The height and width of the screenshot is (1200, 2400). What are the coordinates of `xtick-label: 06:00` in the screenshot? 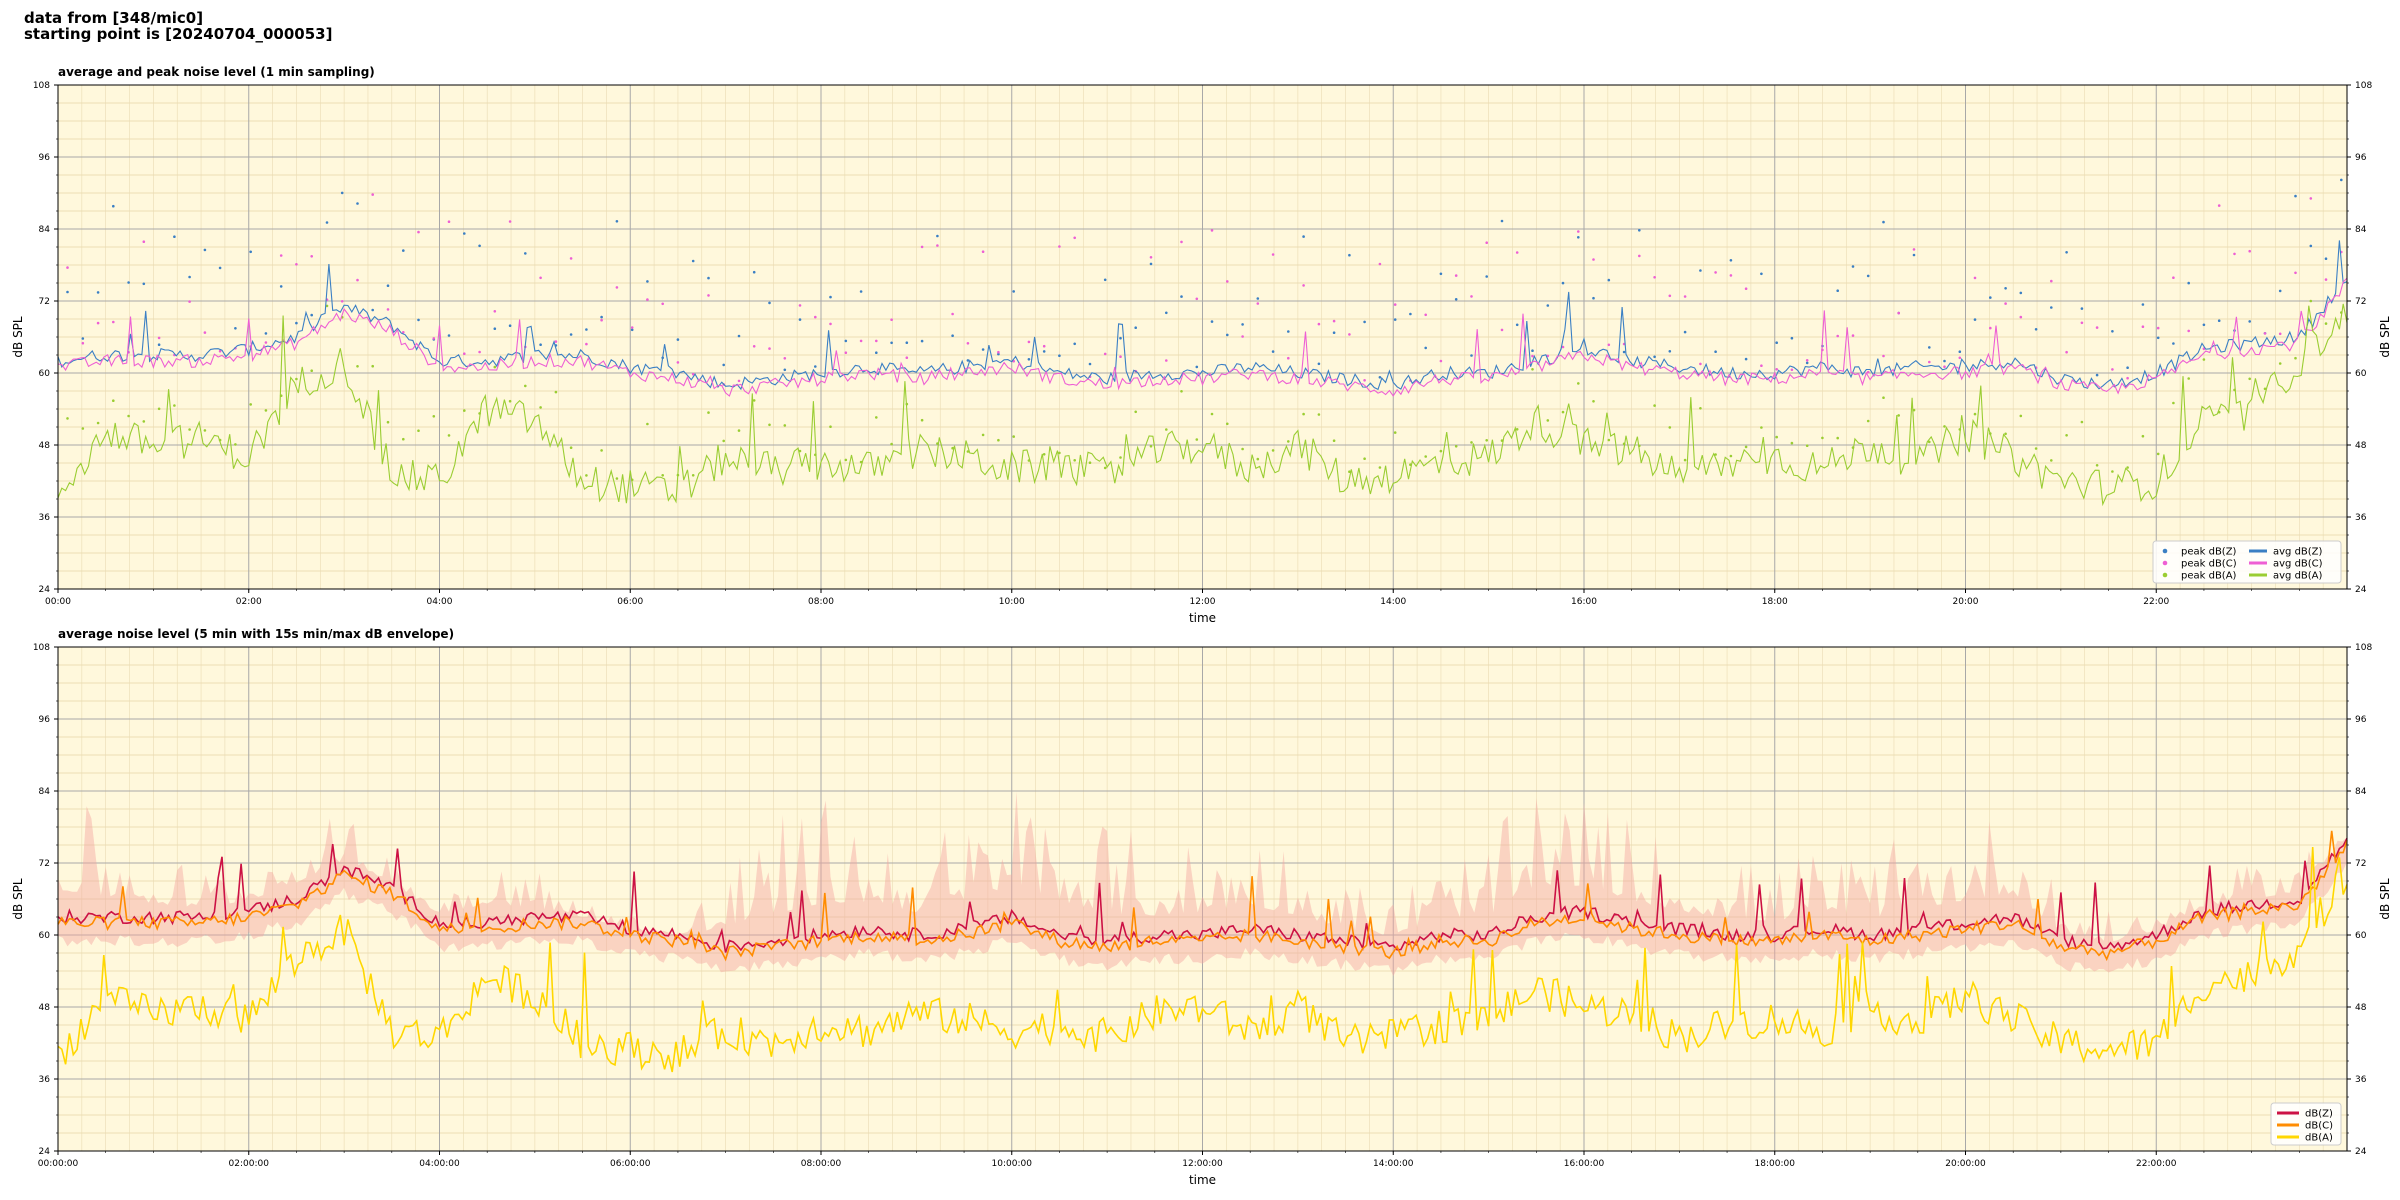 It's located at (630, 602).